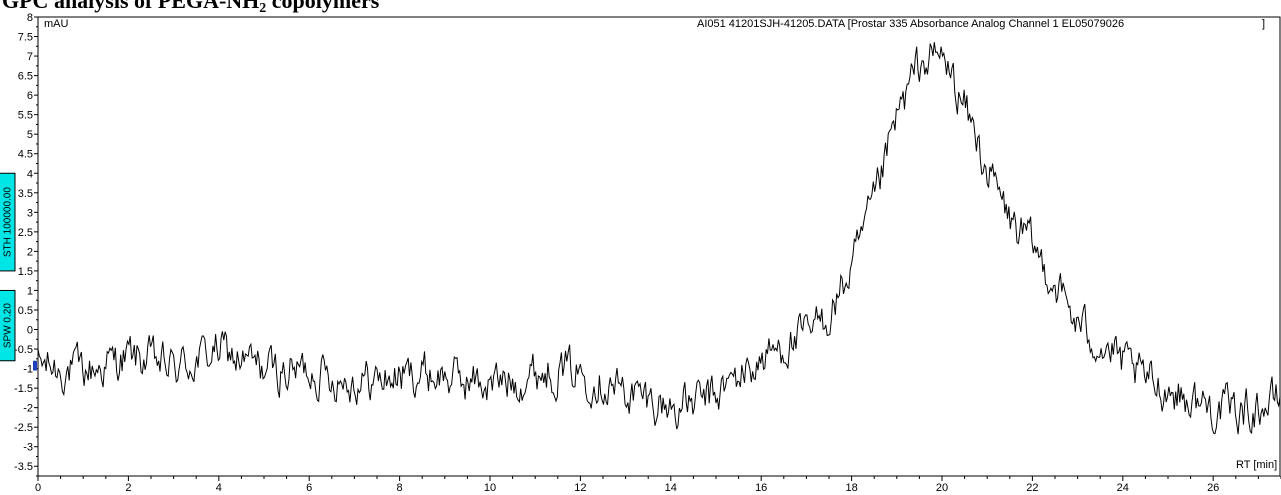 Image resolution: width=1281 pixels, height=495 pixels. I want to click on y-tick-label: 7.5, so click(25, 38).